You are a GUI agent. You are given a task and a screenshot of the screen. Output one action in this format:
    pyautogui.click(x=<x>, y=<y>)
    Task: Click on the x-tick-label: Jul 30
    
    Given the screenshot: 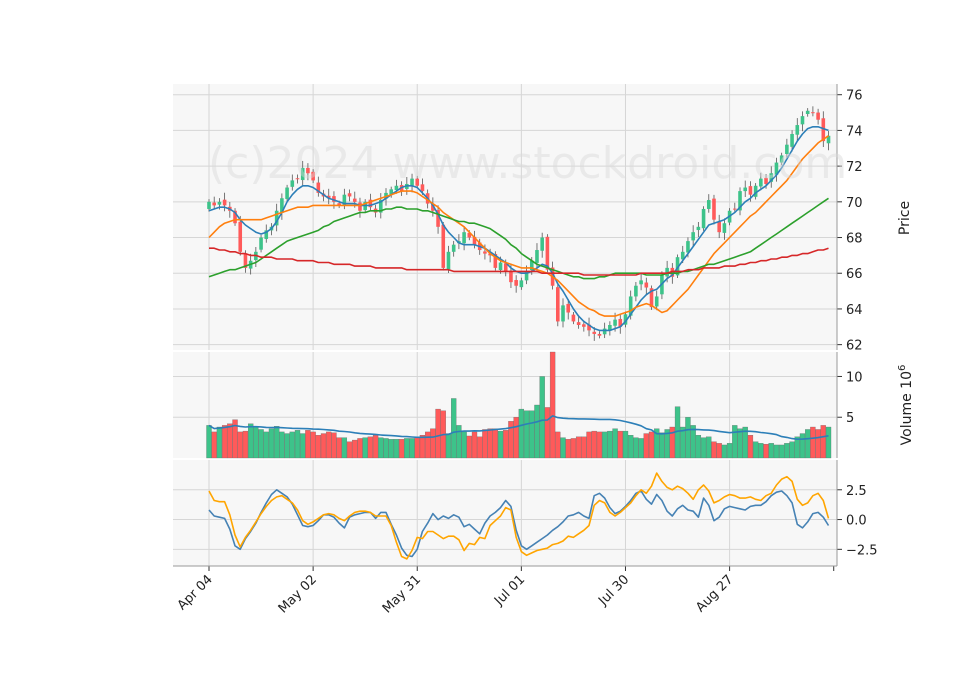 What is the action you would take?
    pyautogui.click(x=613, y=590)
    